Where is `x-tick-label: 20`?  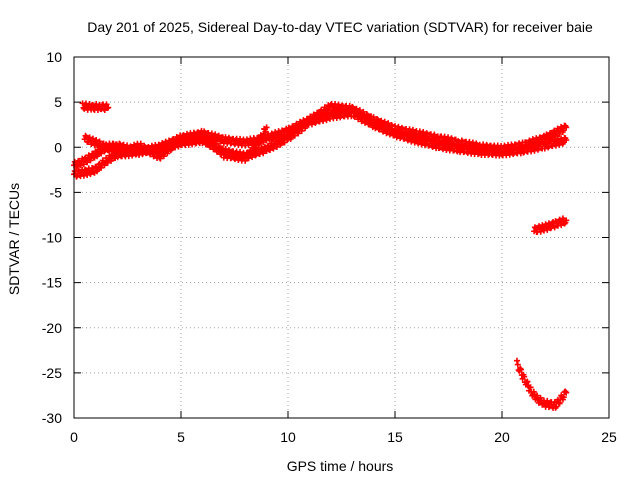
x-tick-label: 20 is located at coordinates (502, 437).